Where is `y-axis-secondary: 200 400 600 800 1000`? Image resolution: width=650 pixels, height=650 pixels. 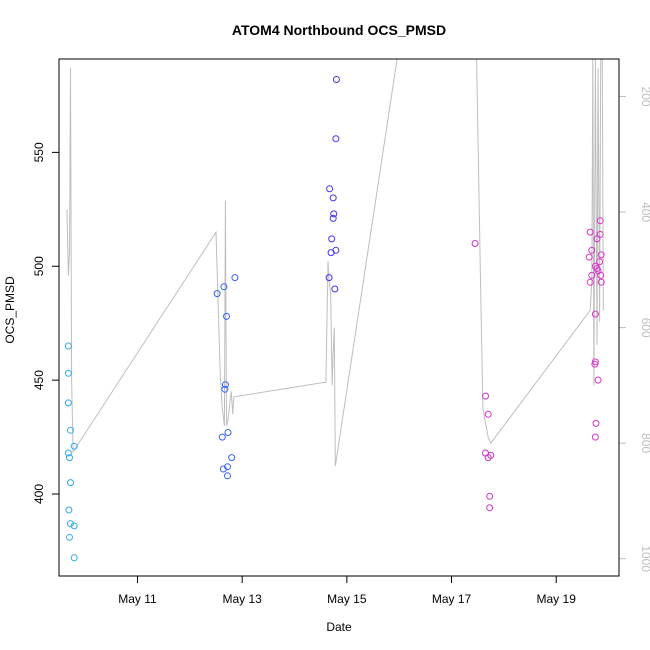
y-axis-secondary: 200 400 600 800 1000 is located at coordinates (634, 329).